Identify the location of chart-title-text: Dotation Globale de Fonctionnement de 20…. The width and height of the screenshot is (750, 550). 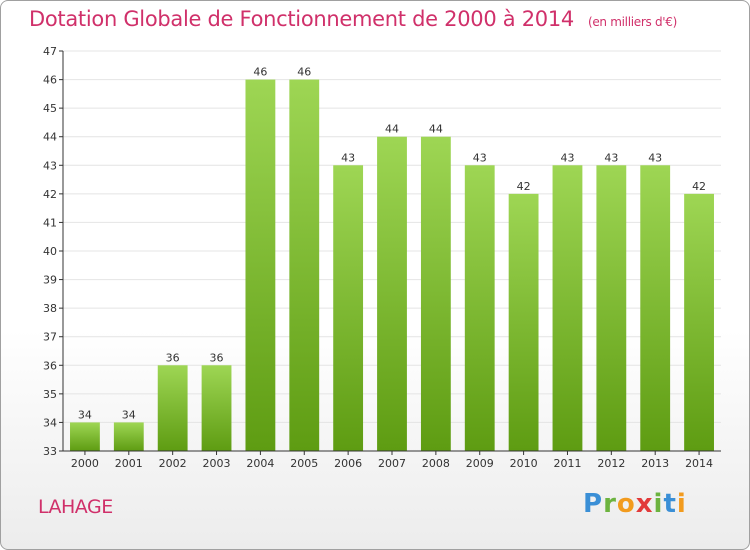
(301, 19).